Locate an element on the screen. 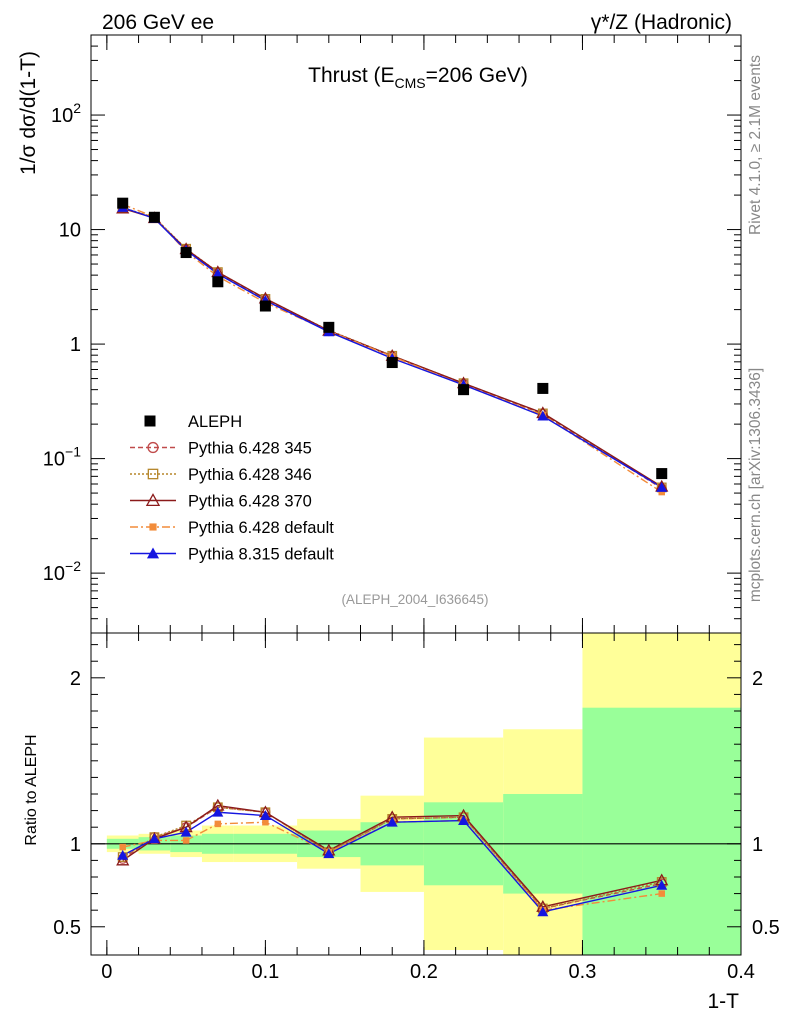 This screenshot has width=786, height=1024. x-tick-label: 0 is located at coordinates (106, 972).